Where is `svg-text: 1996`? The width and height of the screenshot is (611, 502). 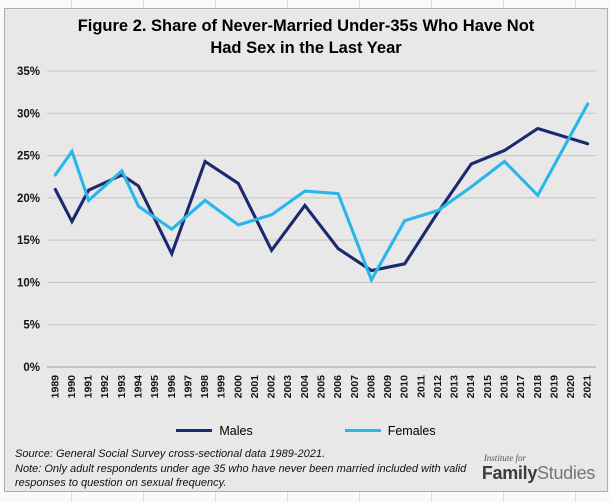
svg-text: 1996 is located at coordinates (172, 387).